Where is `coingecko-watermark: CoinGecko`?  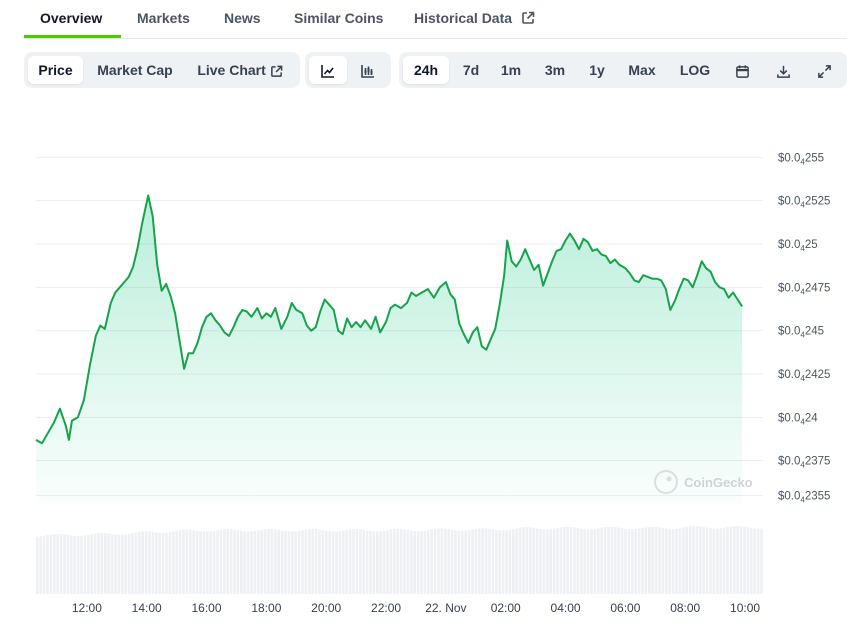
coingecko-watermark: CoinGecko is located at coordinates (703, 482).